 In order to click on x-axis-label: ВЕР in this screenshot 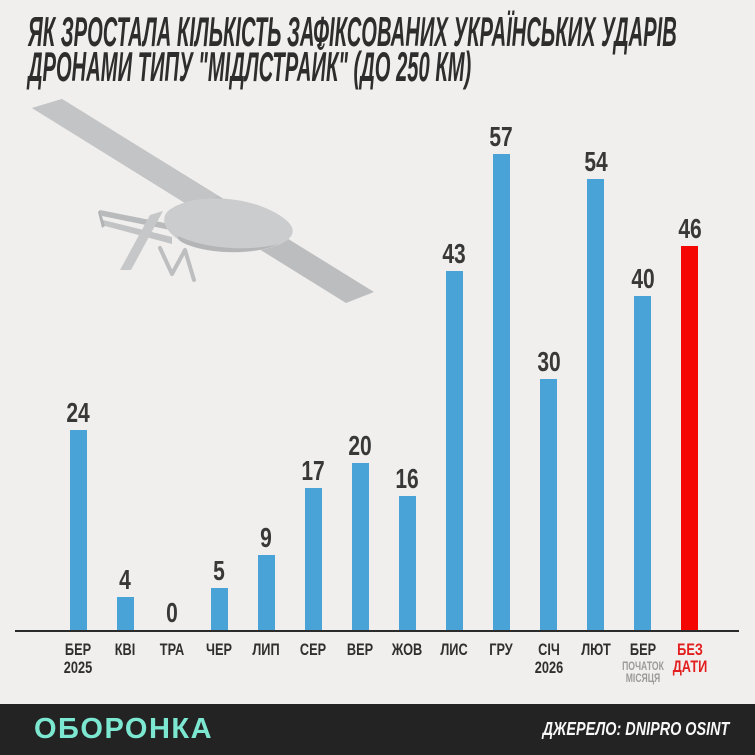, I will do `click(360, 649)`.